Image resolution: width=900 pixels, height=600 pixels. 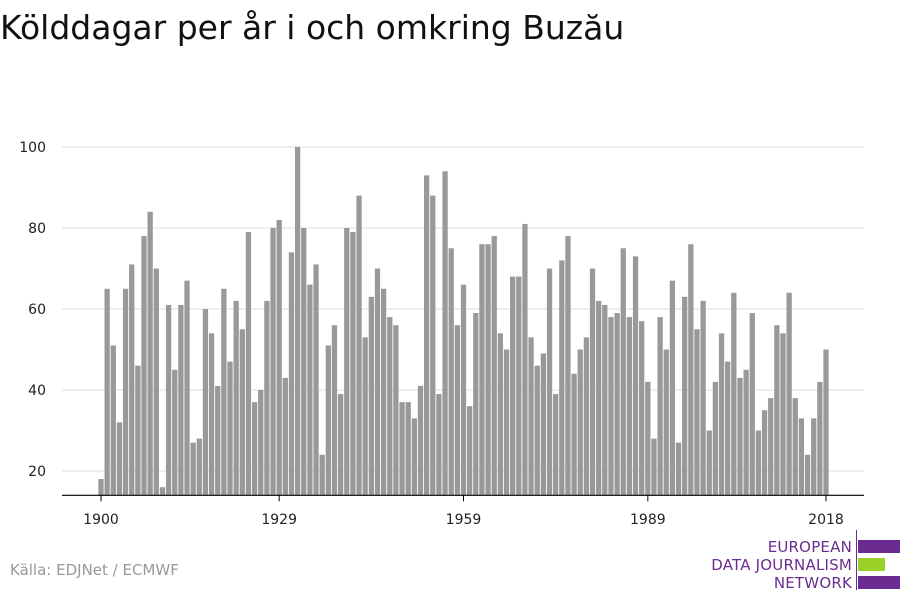 What do you see at coordinates (879, 546) in the screenshot?
I see `logo-bar-purple-top` at bounding box center [879, 546].